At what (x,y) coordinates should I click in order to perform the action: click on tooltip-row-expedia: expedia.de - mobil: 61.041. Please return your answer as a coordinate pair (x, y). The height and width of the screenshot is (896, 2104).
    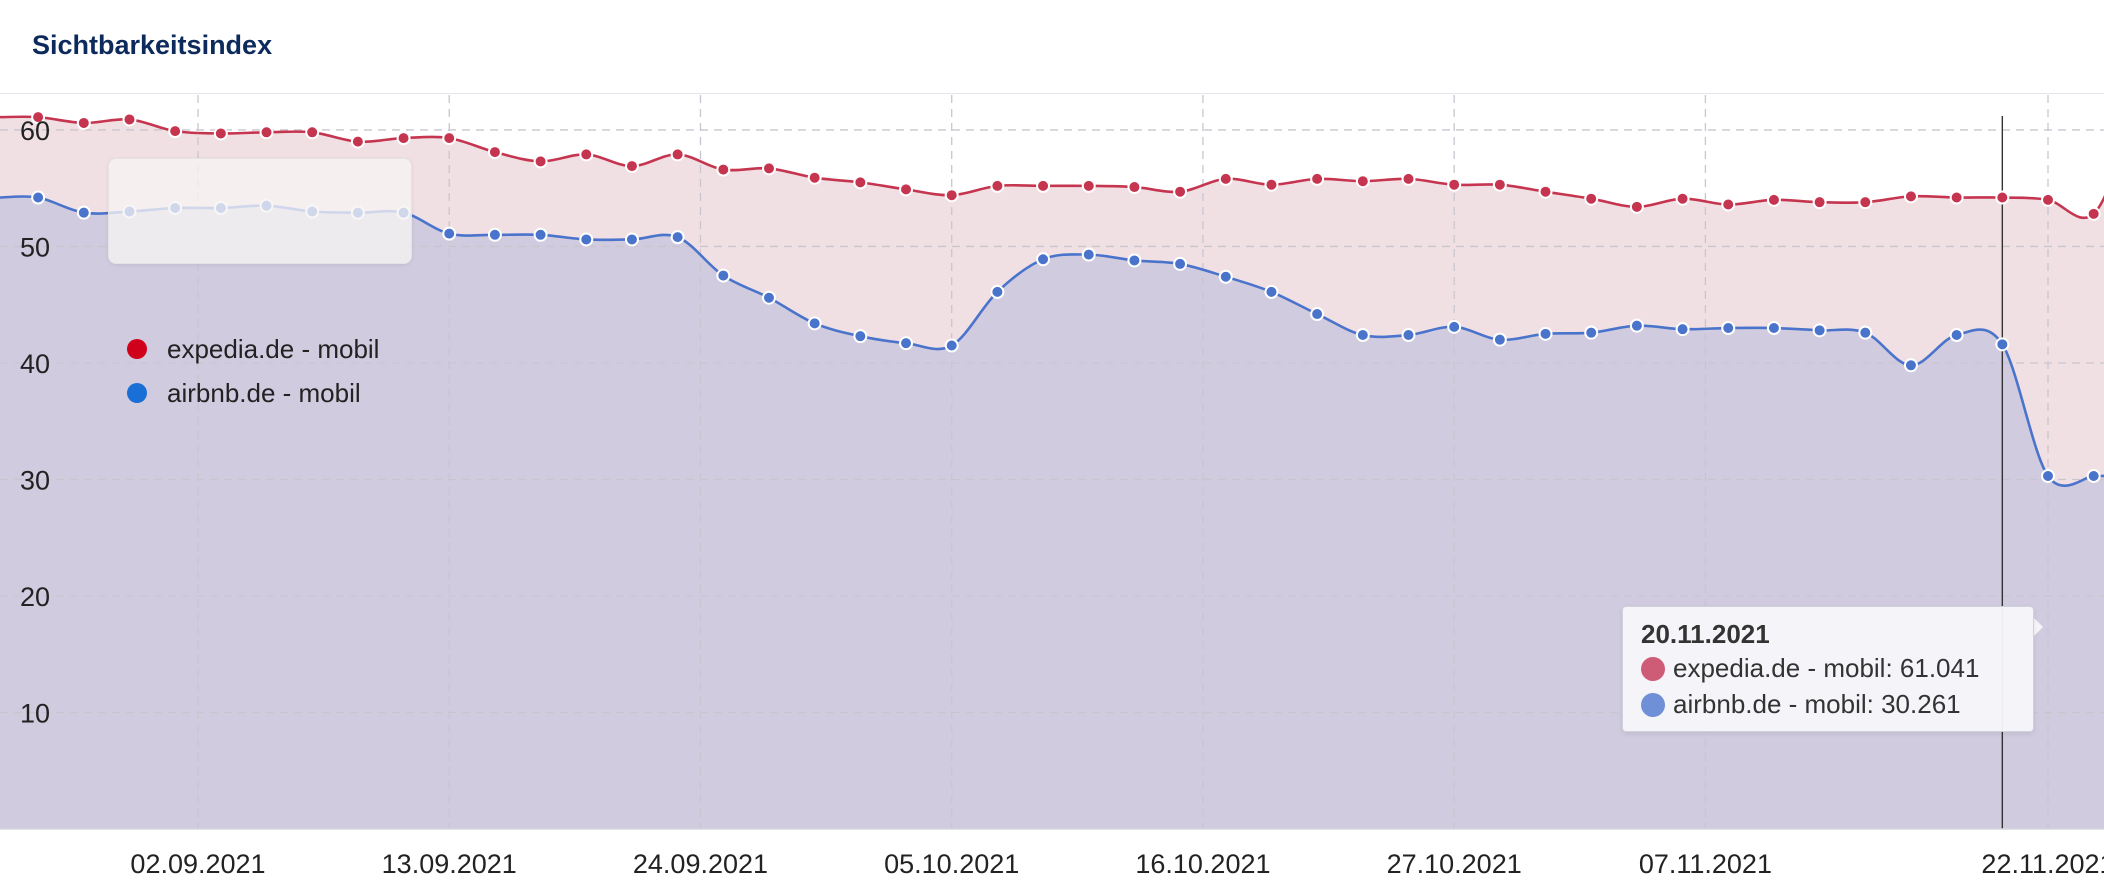
    Looking at the image, I should click on (1810, 668).